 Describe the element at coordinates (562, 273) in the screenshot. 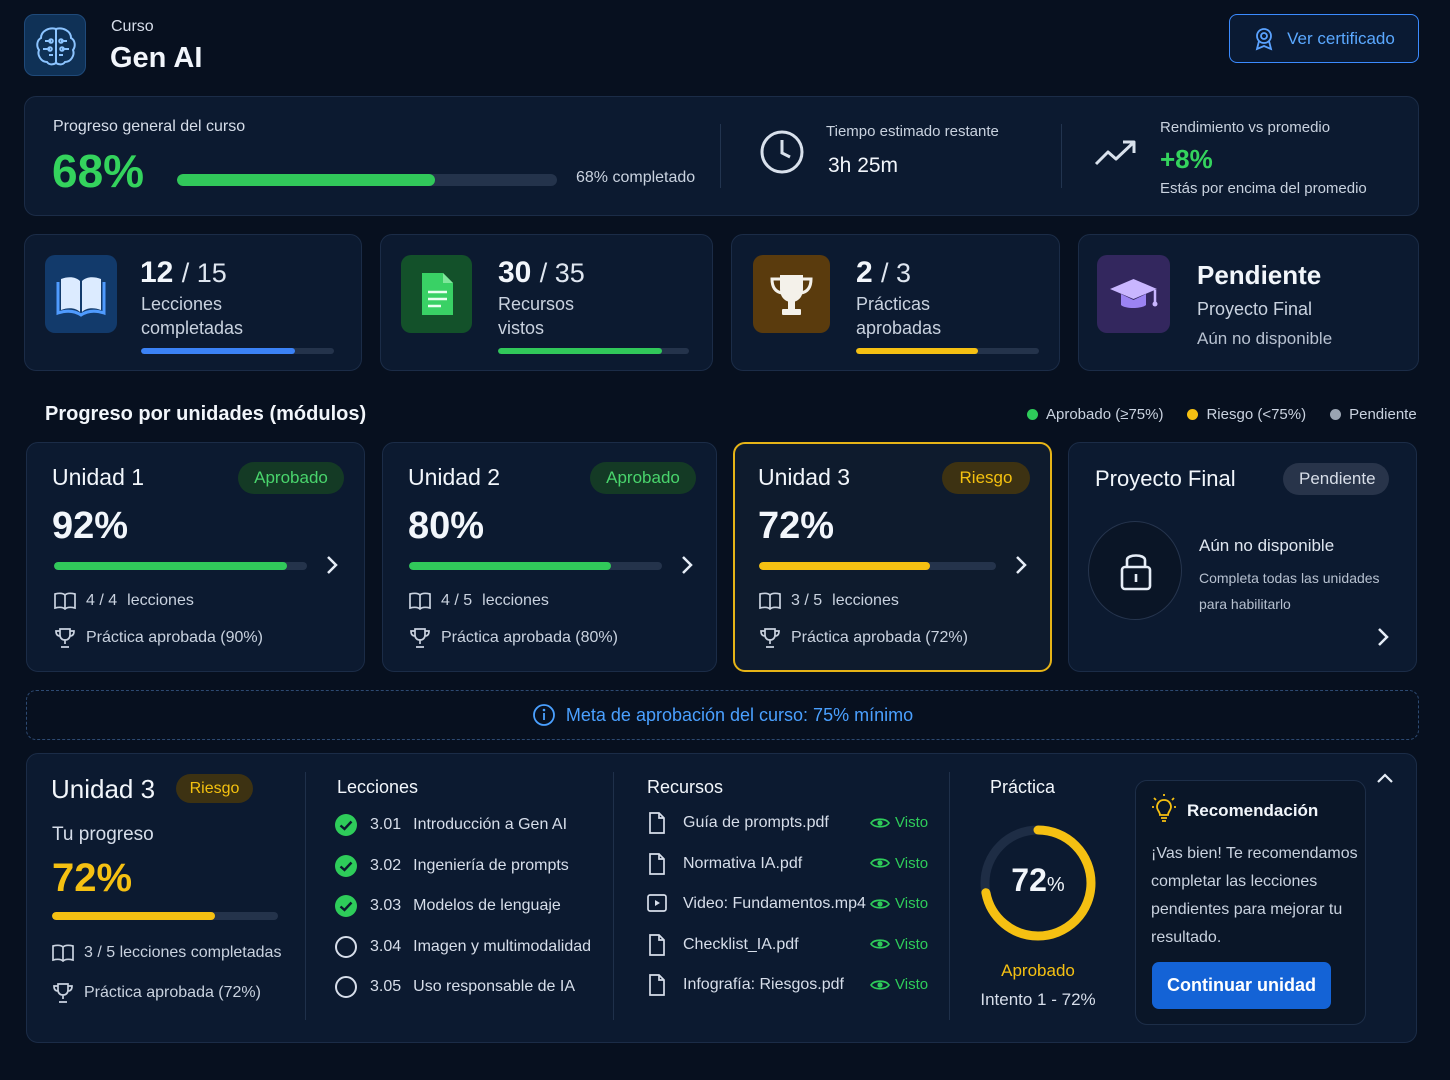

I see `stat-resources-total: / 35` at that location.